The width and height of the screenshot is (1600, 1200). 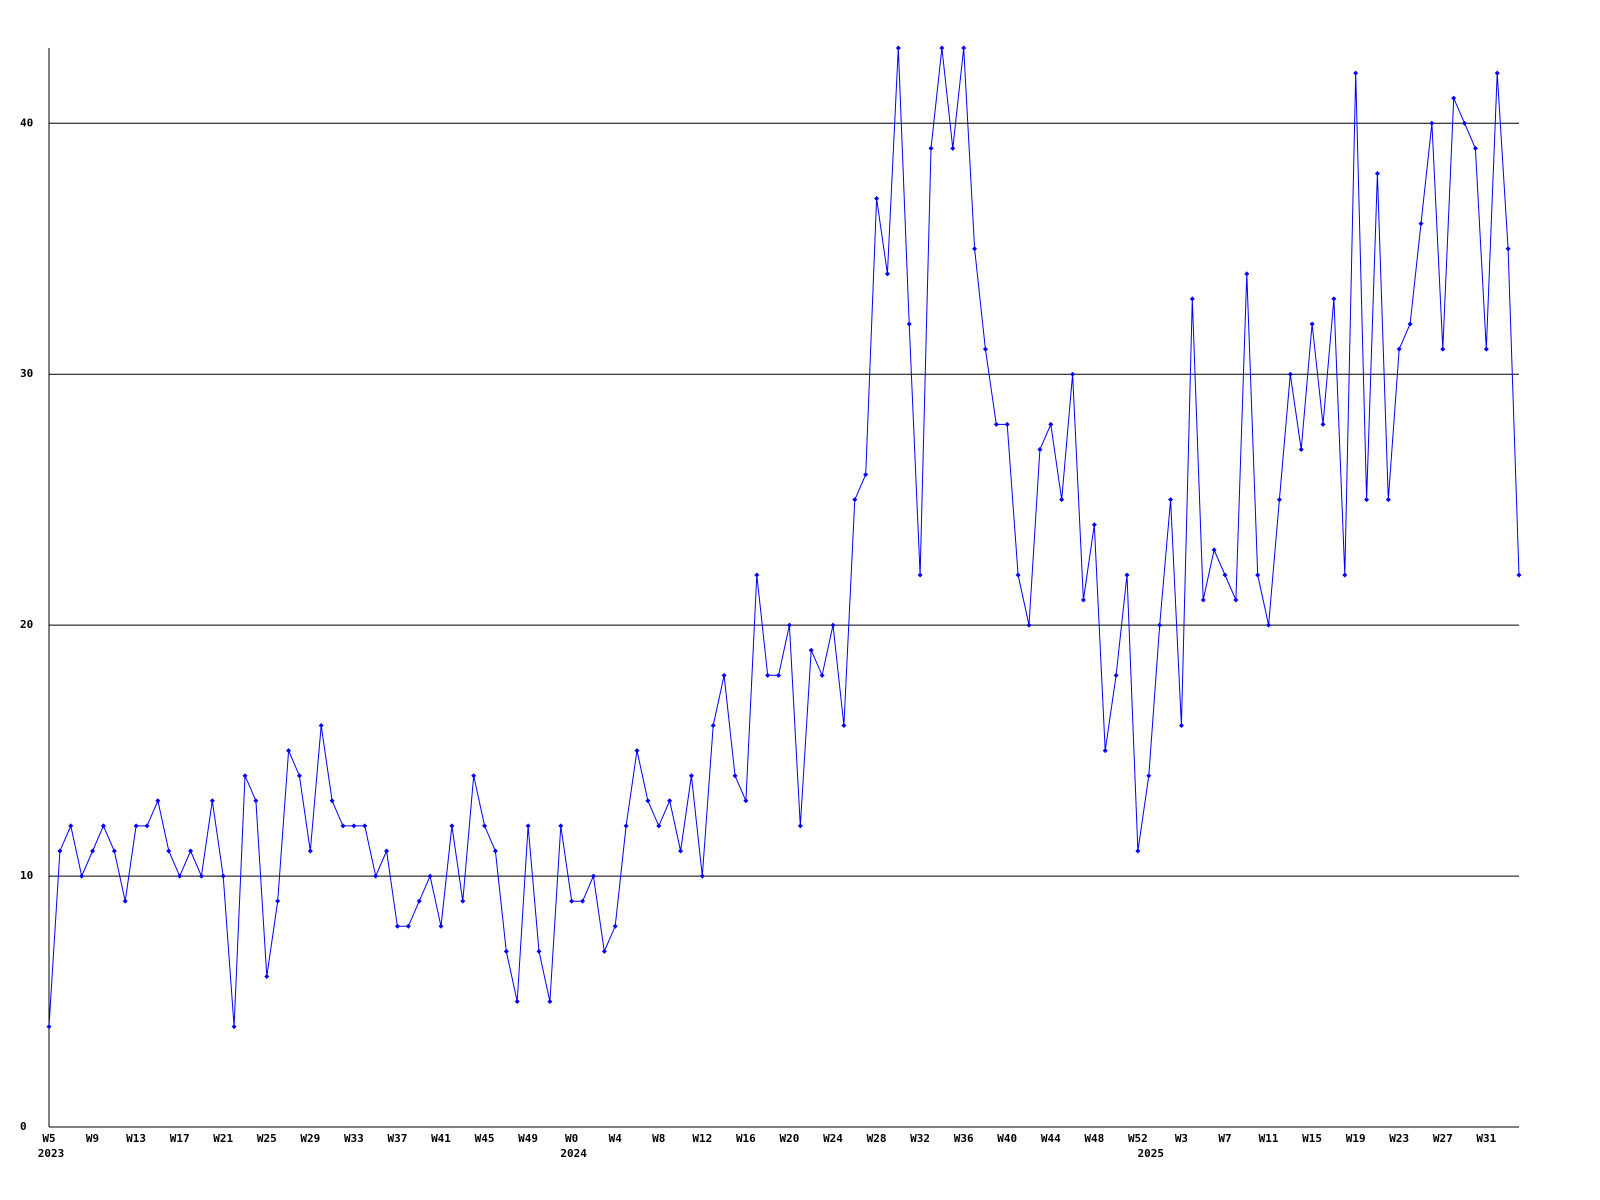 What do you see at coordinates (702, 1138) in the screenshot?
I see `x-tick-label: W12` at bounding box center [702, 1138].